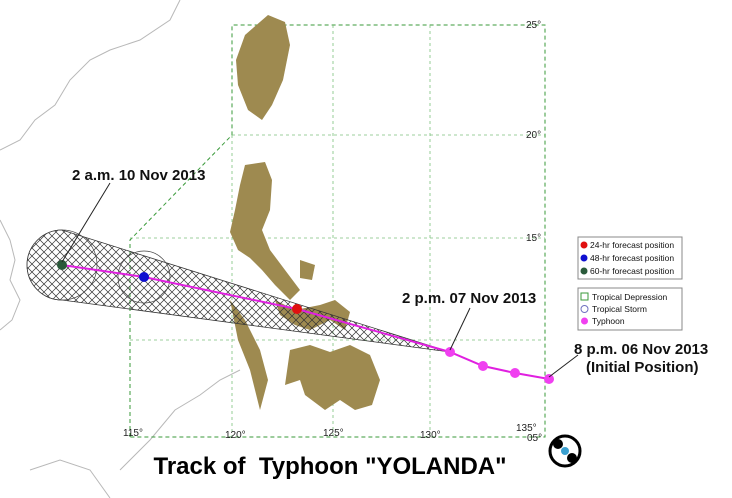  Describe the element at coordinates (526, 428) in the screenshot. I see `lon-label: 135°` at that location.